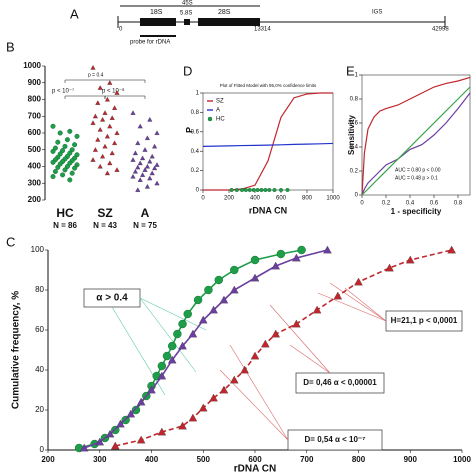 The width and height of the screenshot is (474, 474). Describe the element at coordinates (65, 213) in the screenshot. I see `x-tick-label: HC` at that location.